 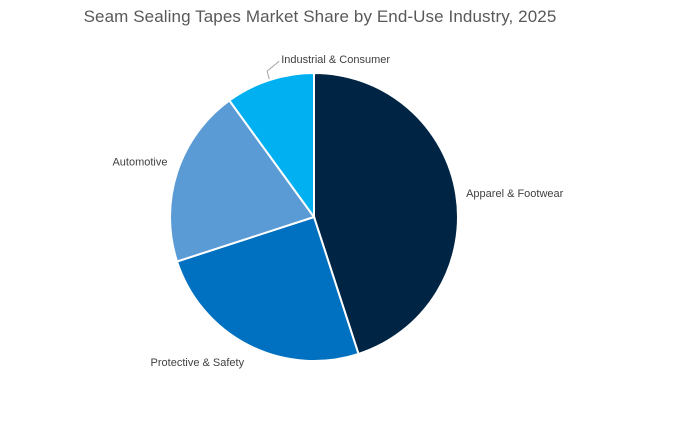 What do you see at coordinates (515, 194) in the screenshot?
I see `slice-label-apparel-and-footwear: Apparel & Footwear` at bounding box center [515, 194].